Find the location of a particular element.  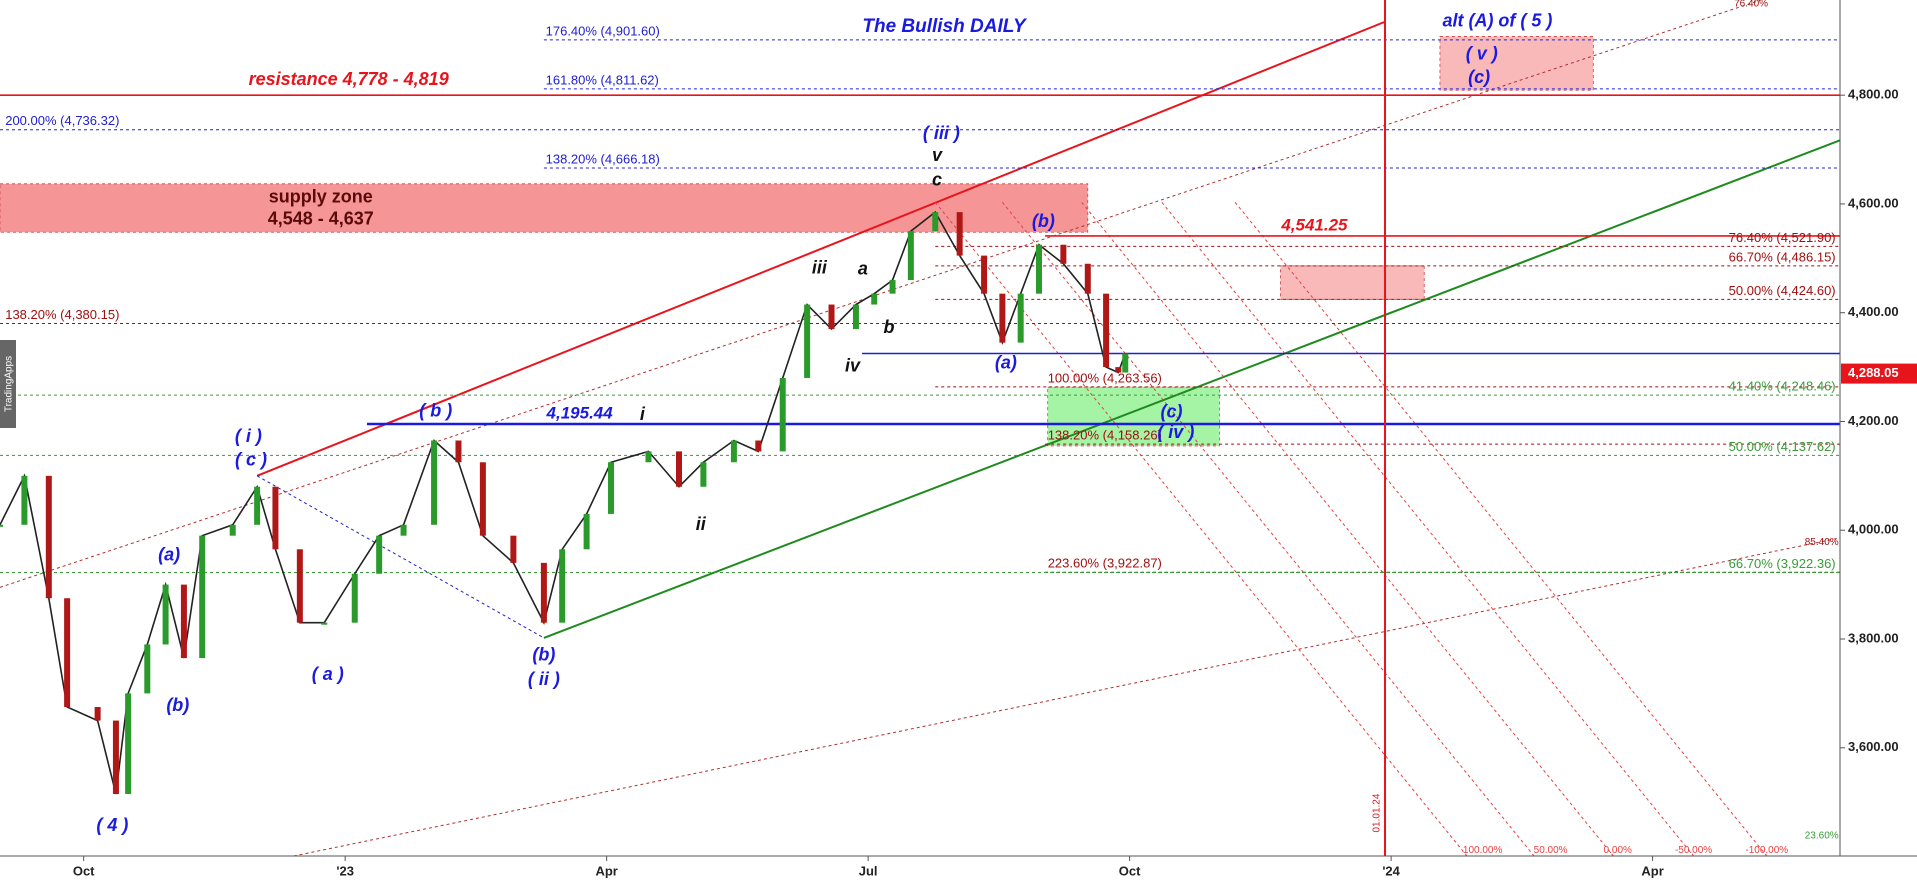

annotation: ( b ) is located at coordinates (435, 410).